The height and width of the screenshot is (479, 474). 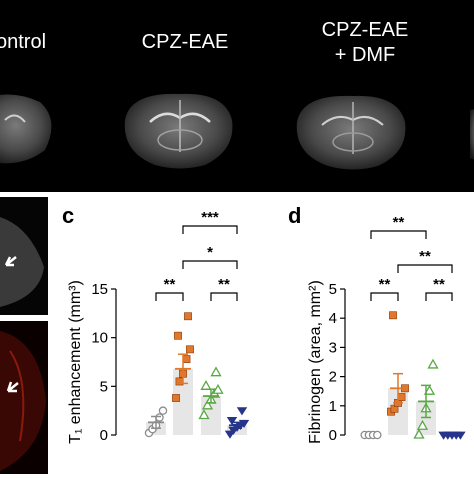 What do you see at coordinates (472, 134) in the screenshot?
I see `brain-scan-partial-right` at bounding box center [472, 134].